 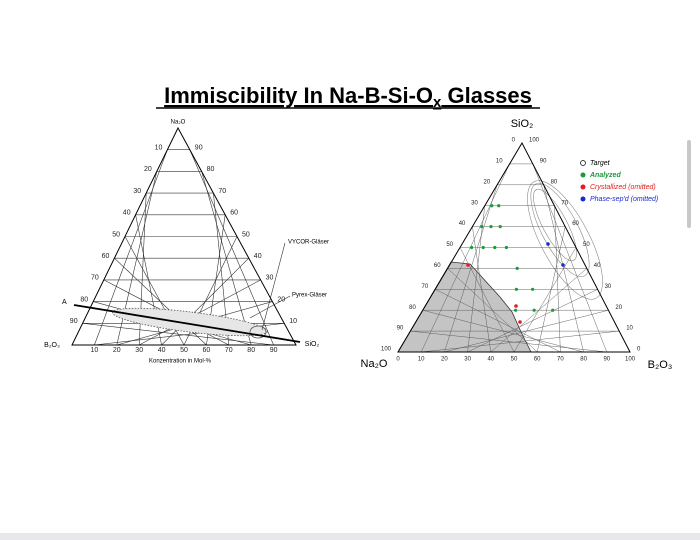 I want to click on vycor-pointer, so click(x=273, y=286).